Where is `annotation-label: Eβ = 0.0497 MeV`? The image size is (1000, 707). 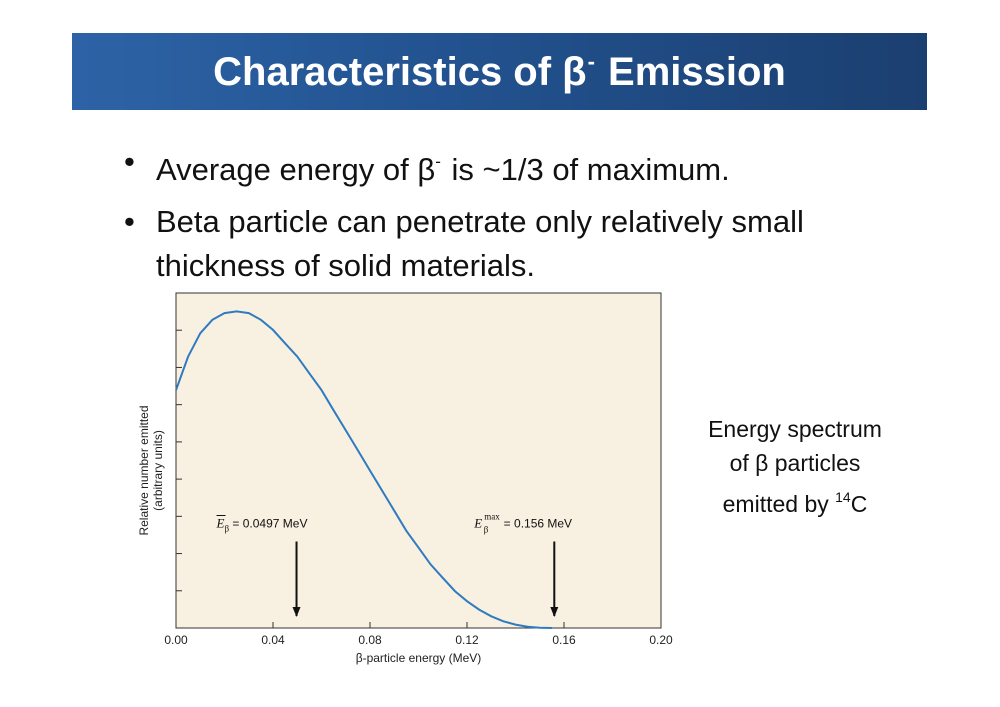 annotation-label: Eβ = 0.0497 MeV is located at coordinates (262, 525).